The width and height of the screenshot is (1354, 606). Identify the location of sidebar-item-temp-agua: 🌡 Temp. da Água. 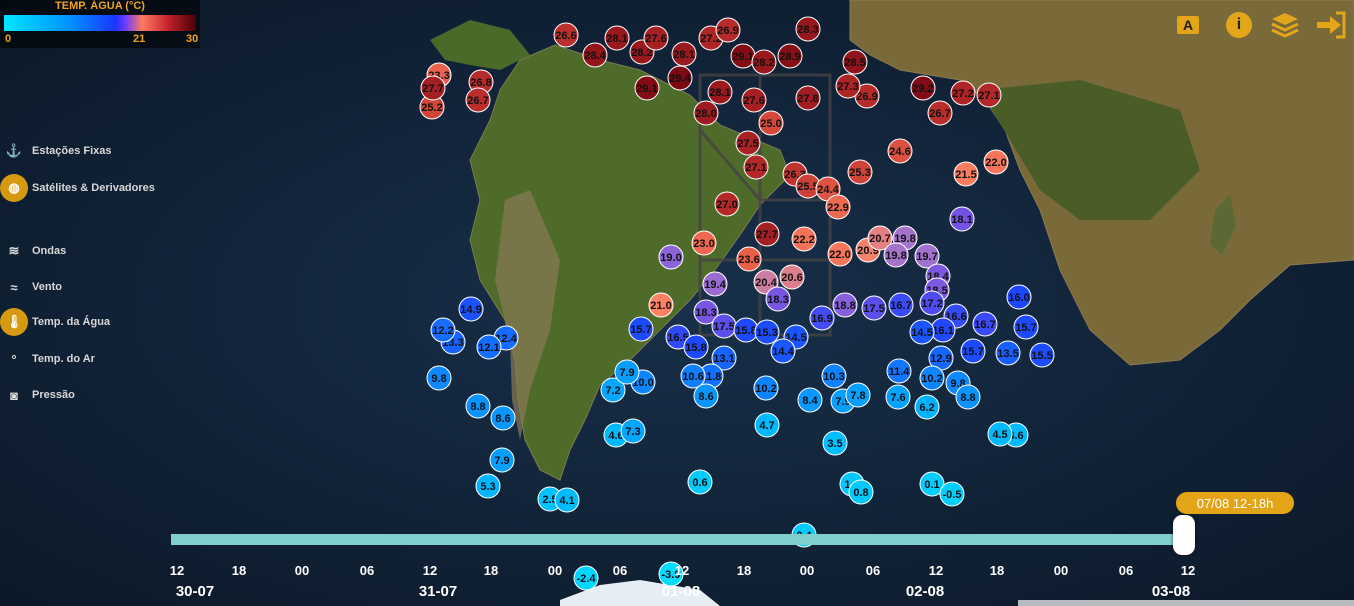
(90, 322).